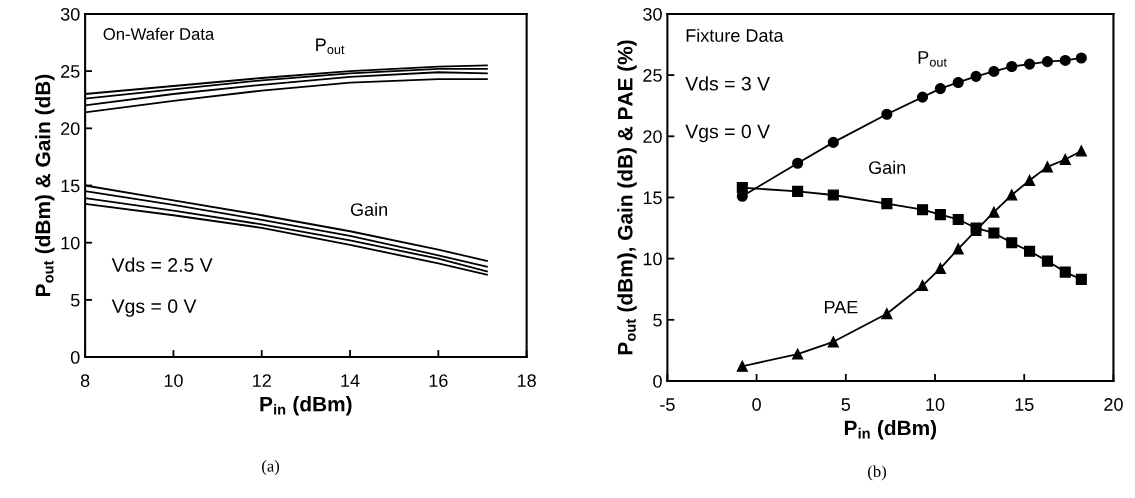  What do you see at coordinates (75, 357) in the screenshot?
I see `y-tick-label: 0` at bounding box center [75, 357].